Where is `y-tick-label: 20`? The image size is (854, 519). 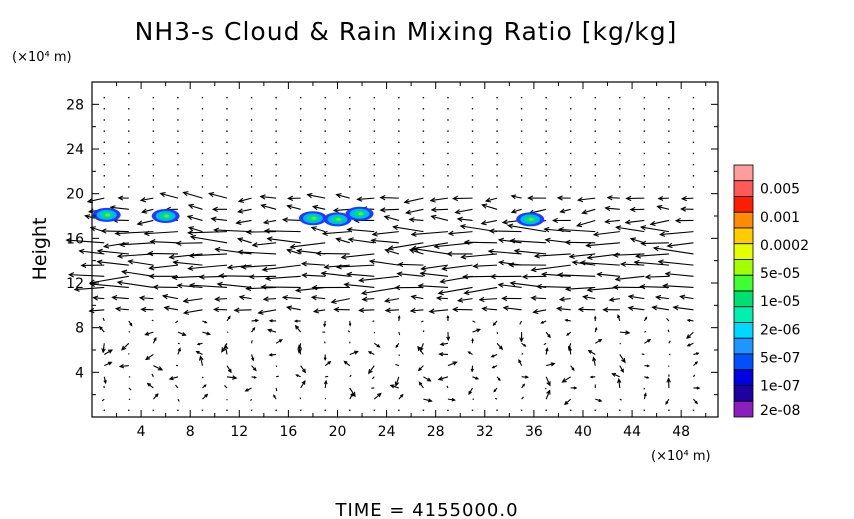 y-tick-label: 20 is located at coordinates (75, 195).